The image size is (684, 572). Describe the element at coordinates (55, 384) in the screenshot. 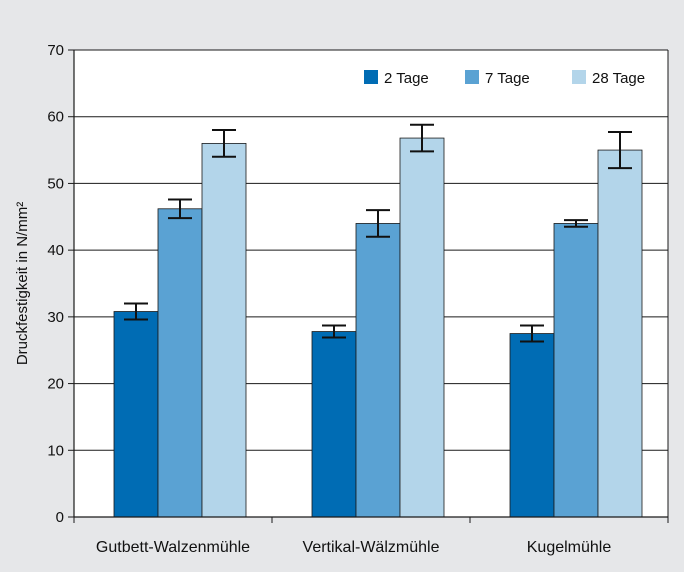

I see `y-tick-label: 20` at that location.